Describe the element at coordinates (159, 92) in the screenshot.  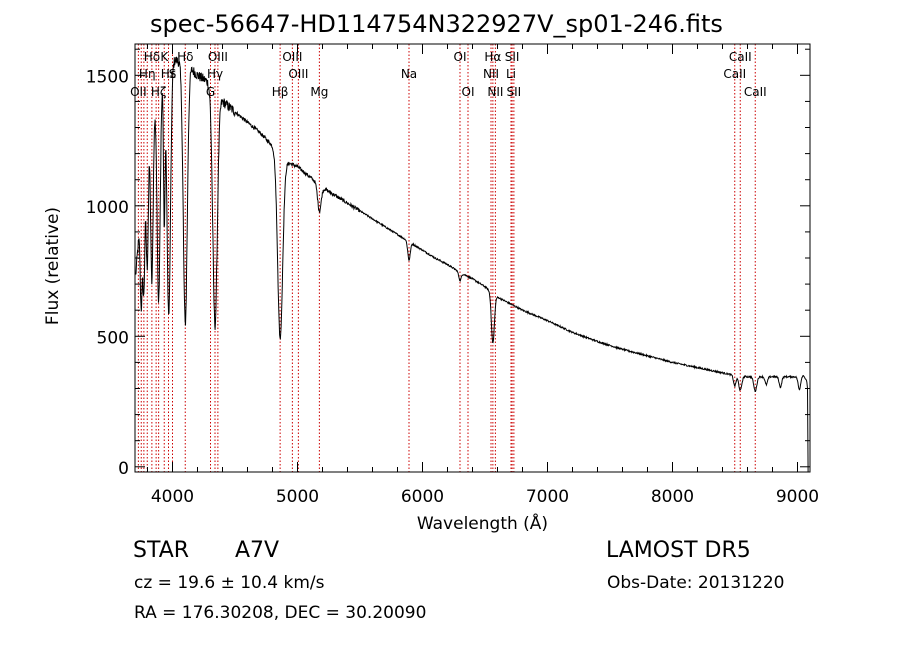
I see `line-marker-label: Hζ` at that location.